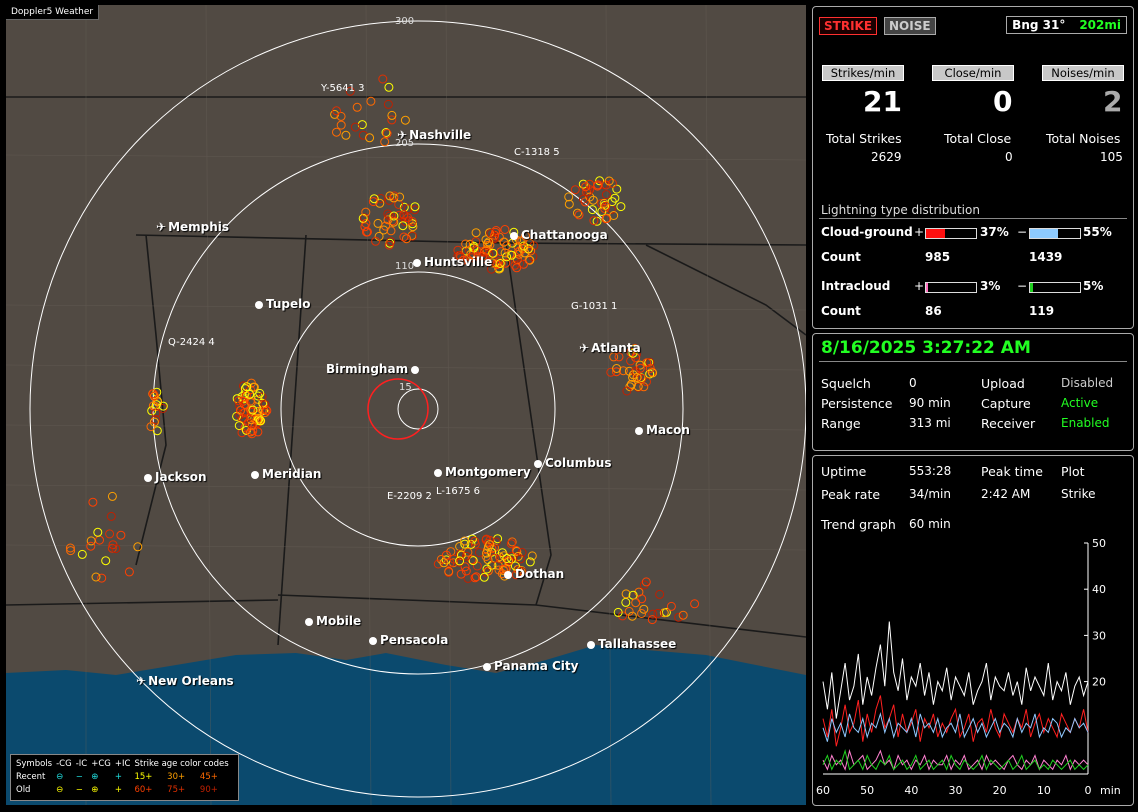 The height and width of the screenshot is (812, 1138). I want to click on cloud-ground-label: Cloud-ground, so click(867, 232).